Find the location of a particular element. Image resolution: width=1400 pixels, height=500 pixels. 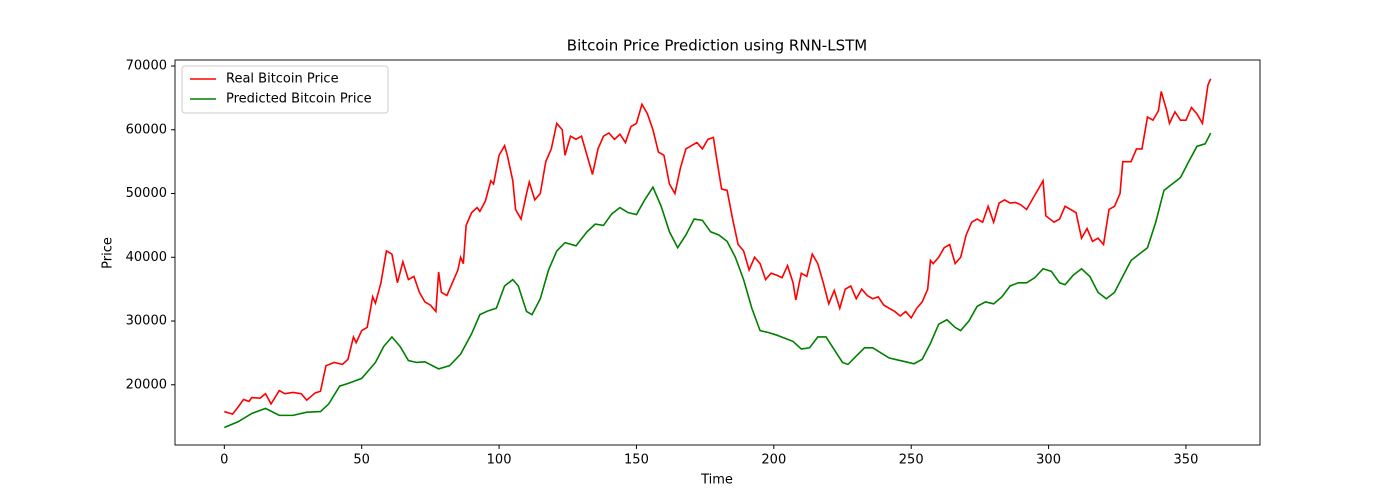

legend-box is located at coordinates (285, 89).